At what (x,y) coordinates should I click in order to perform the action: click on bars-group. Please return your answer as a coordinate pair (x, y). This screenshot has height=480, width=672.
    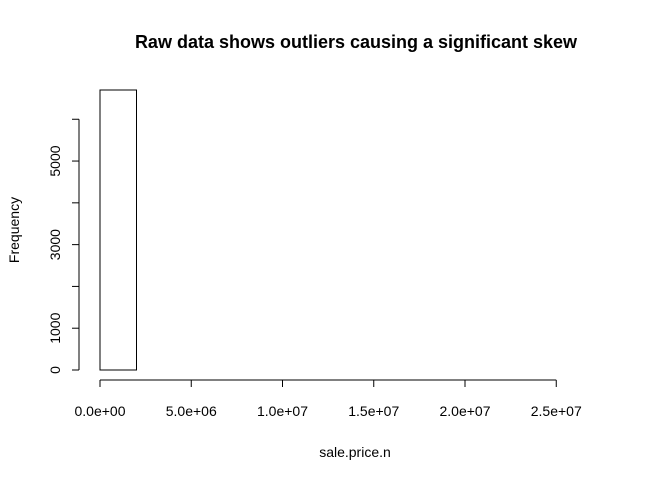
    Looking at the image, I should click on (118, 230).